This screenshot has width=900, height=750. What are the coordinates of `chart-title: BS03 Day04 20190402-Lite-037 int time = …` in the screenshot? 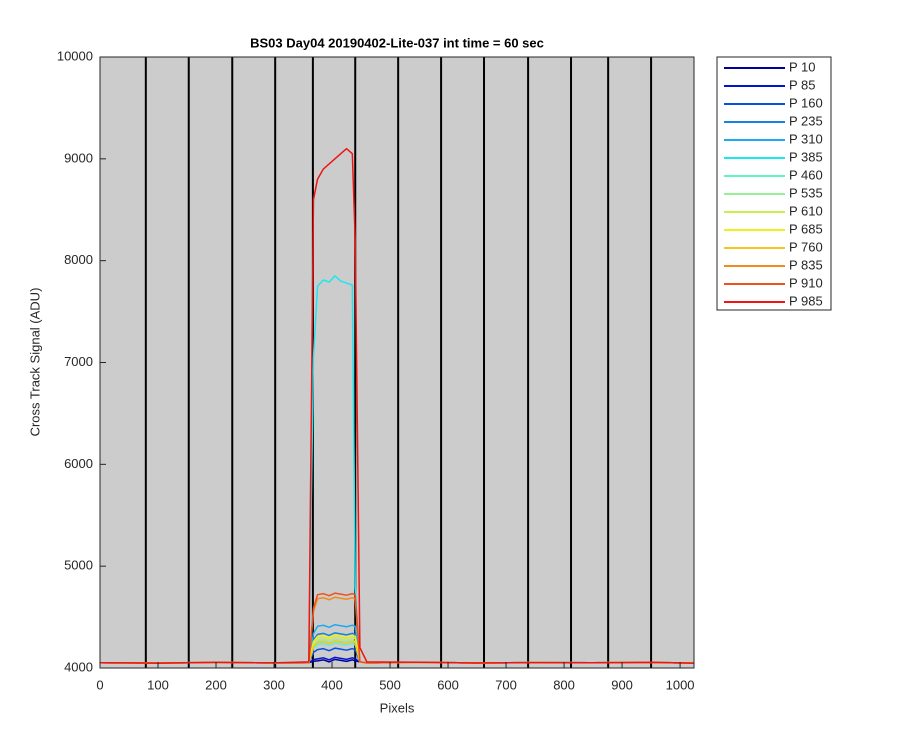 It's located at (397, 42).